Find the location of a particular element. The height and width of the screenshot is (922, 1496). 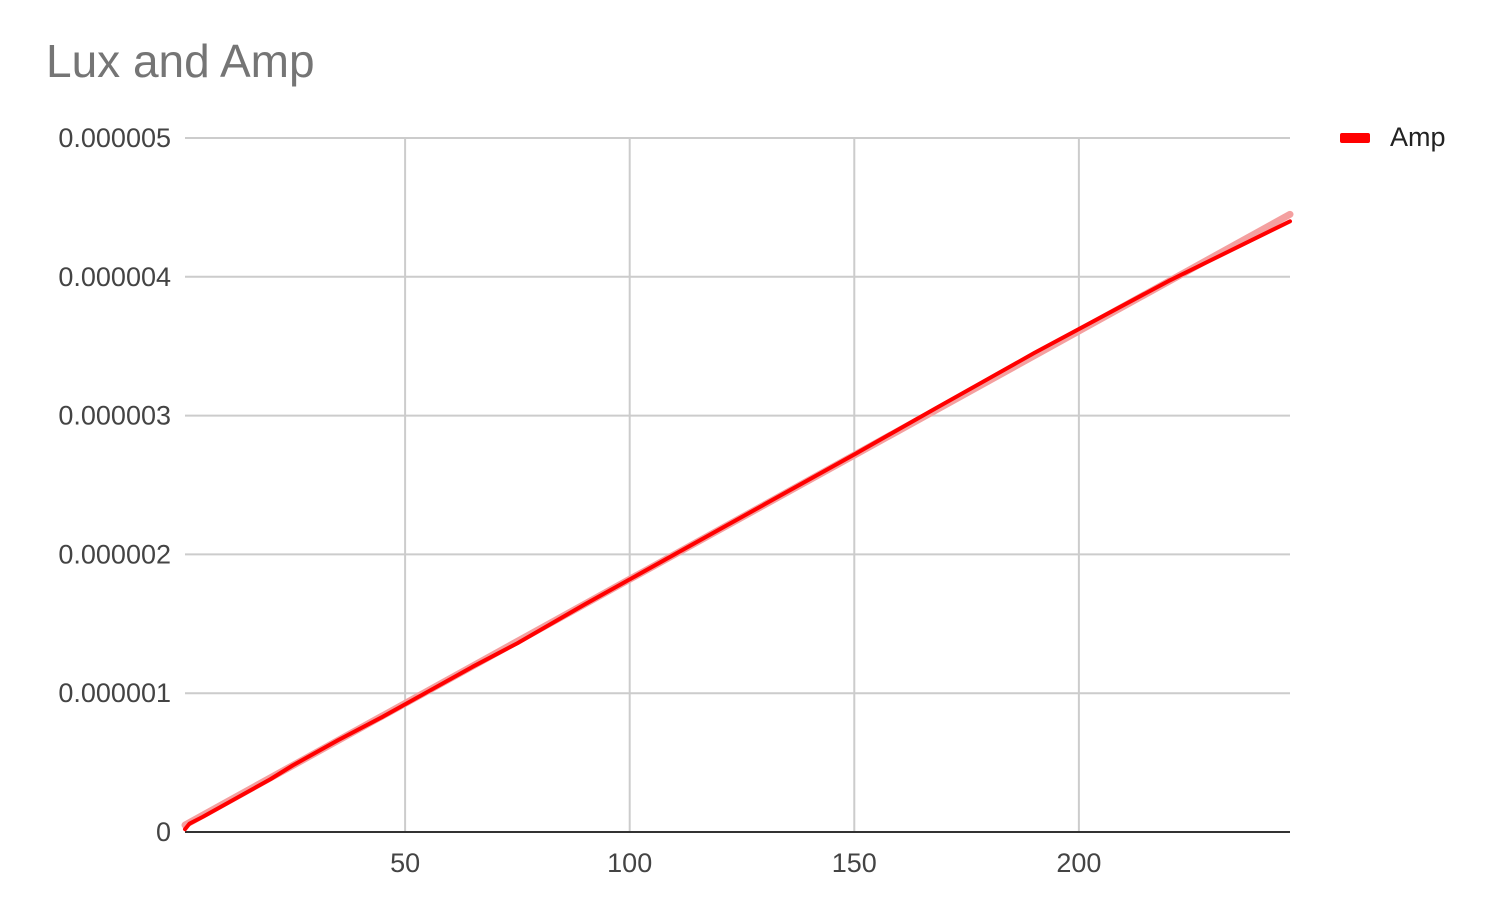

legend-swatch-amp is located at coordinates (1355, 137).